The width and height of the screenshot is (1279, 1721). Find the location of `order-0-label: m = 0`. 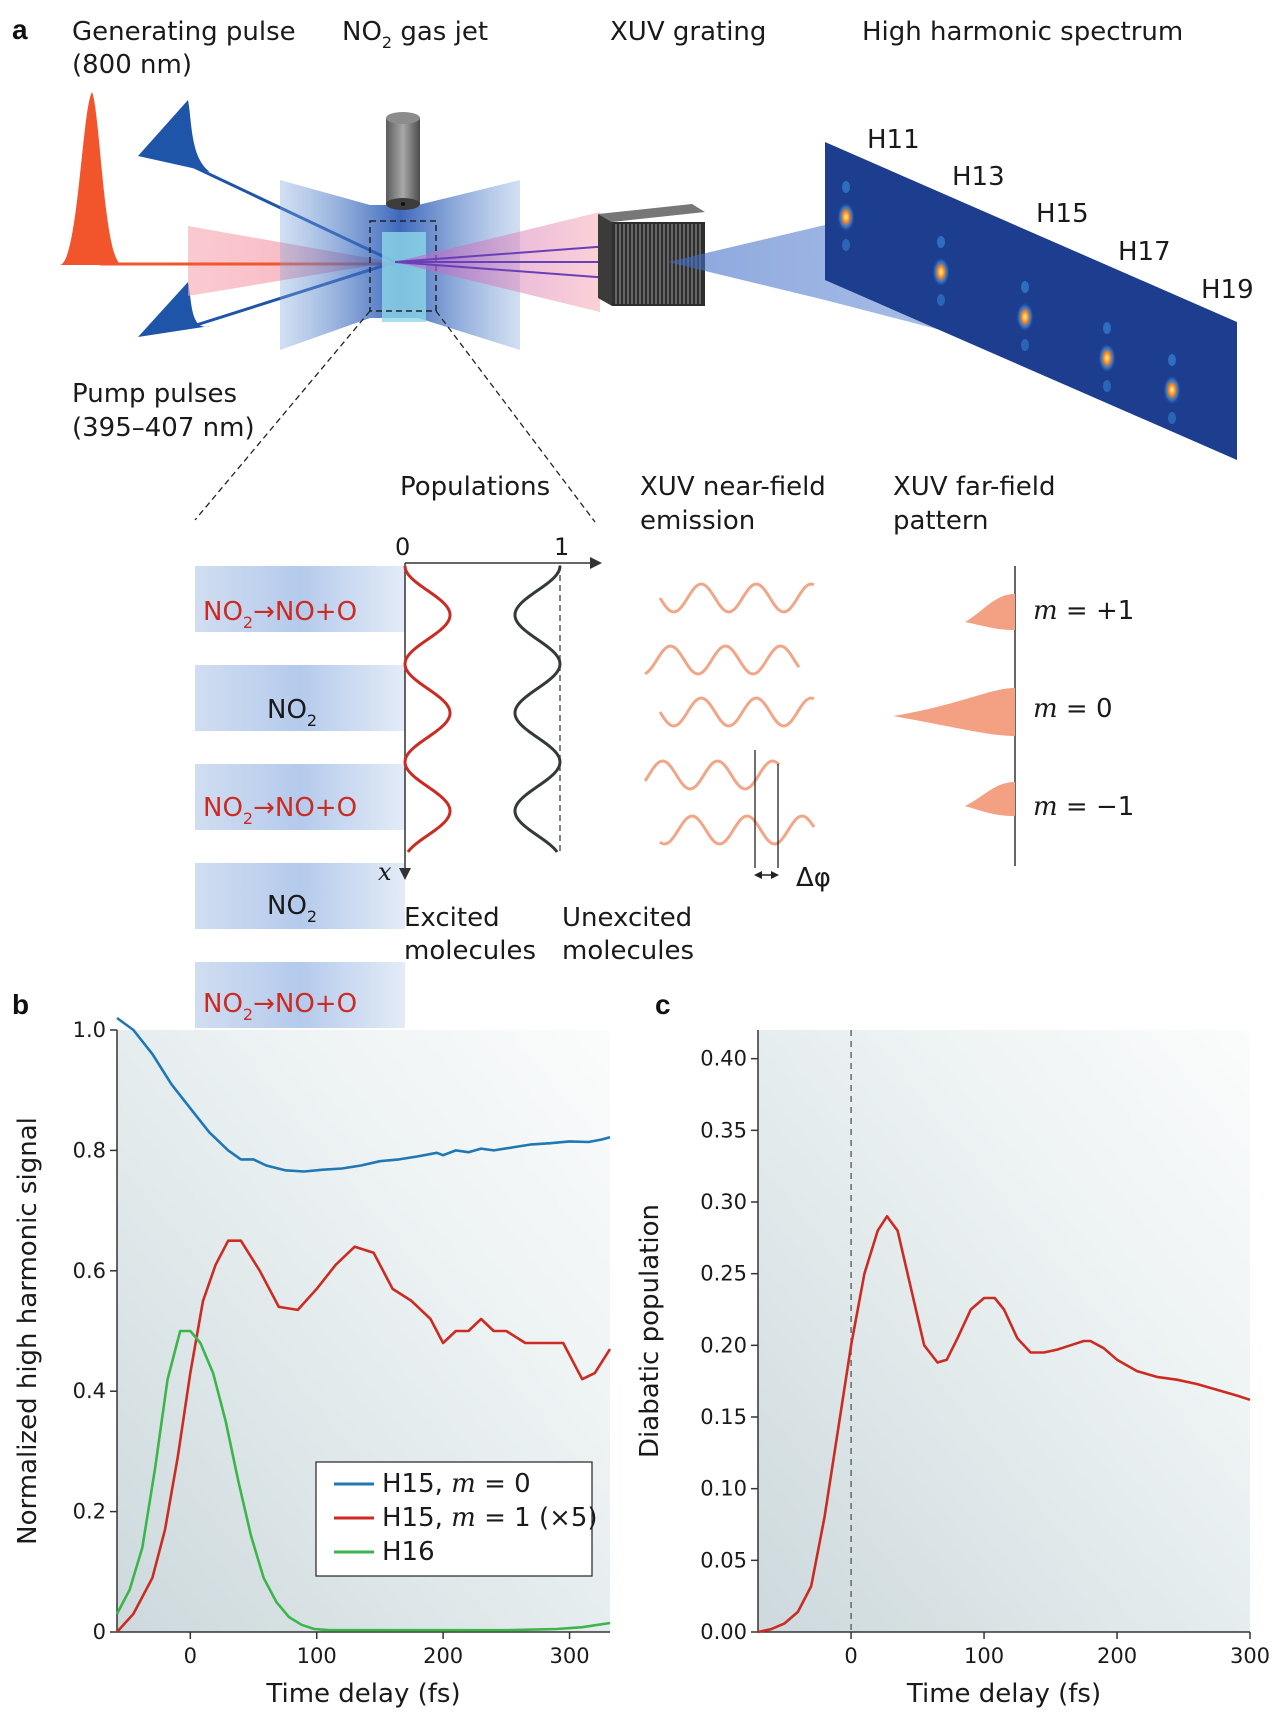

order-0-label: m = 0 is located at coordinates (1073, 709).